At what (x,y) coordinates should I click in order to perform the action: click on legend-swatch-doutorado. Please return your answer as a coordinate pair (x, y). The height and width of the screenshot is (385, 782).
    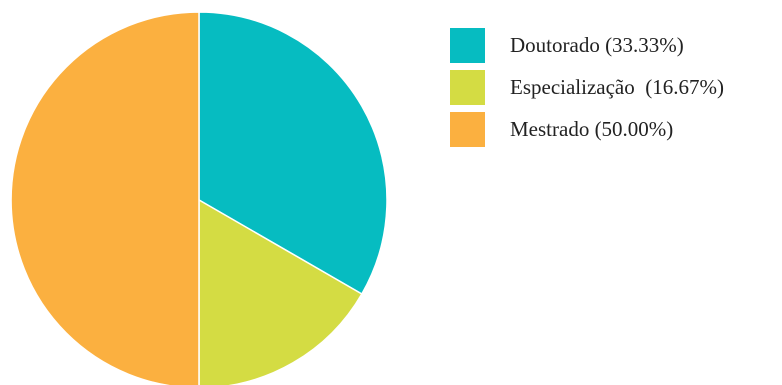
    Looking at the image, I should click on (467, 45).